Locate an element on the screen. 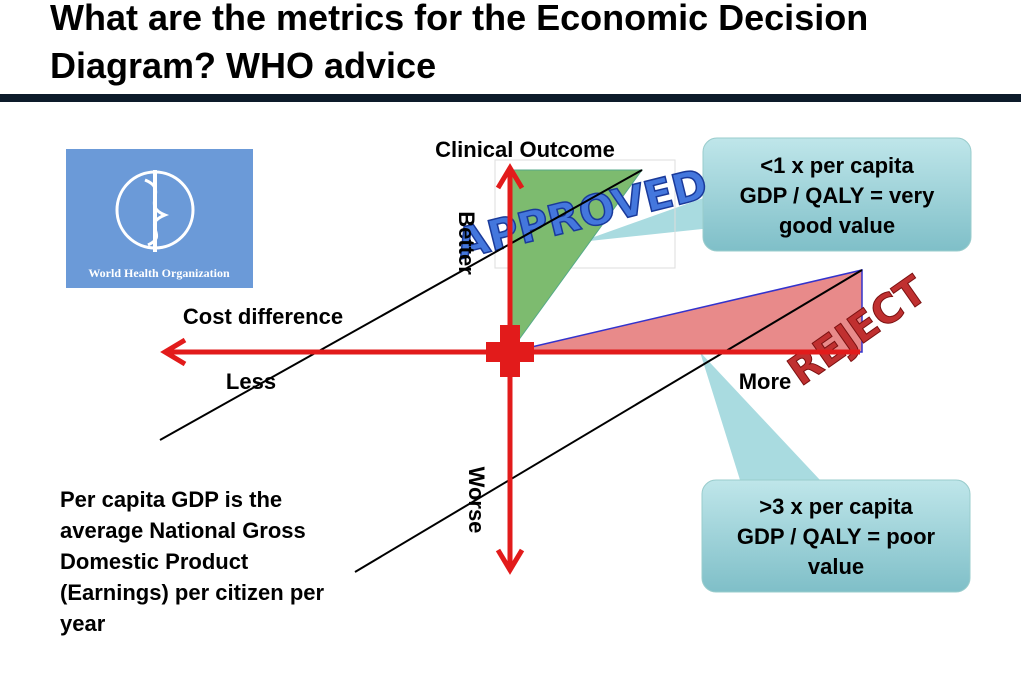 Image resolution: width=1021 pixels, height=680 pixels. callout-line: GDP / QALY = very is located at coordinates (837, 195).